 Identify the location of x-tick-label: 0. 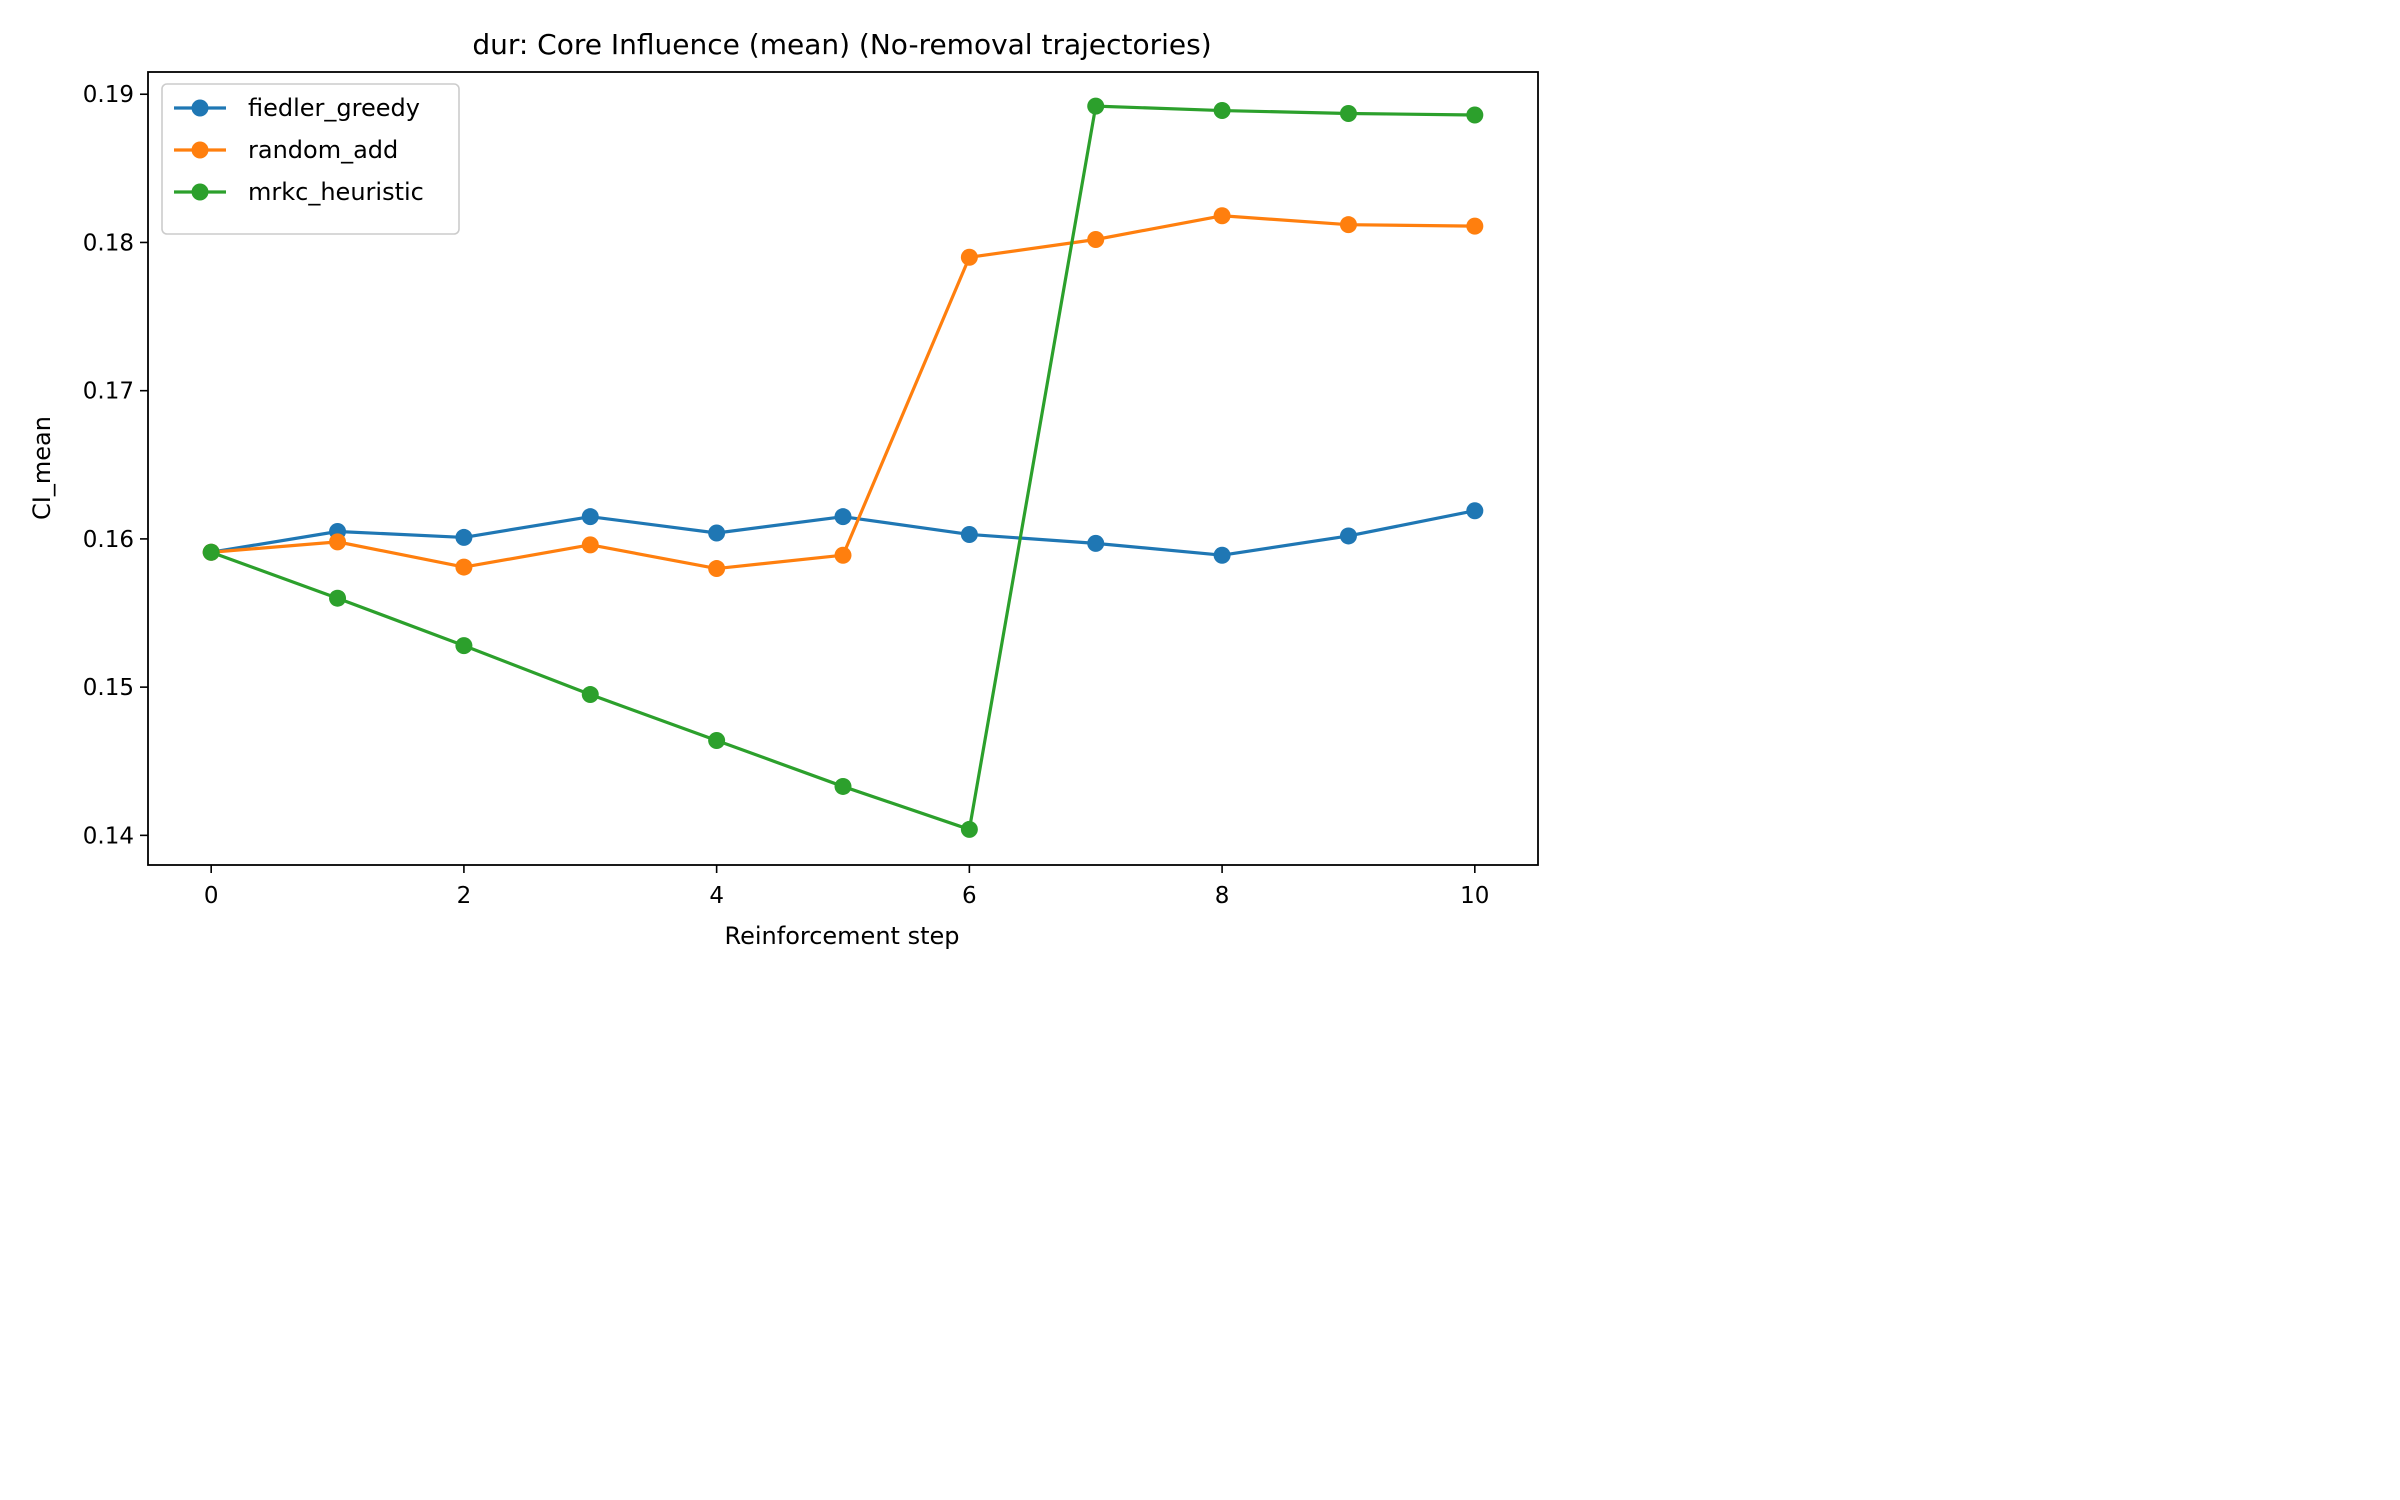
(211, 896).